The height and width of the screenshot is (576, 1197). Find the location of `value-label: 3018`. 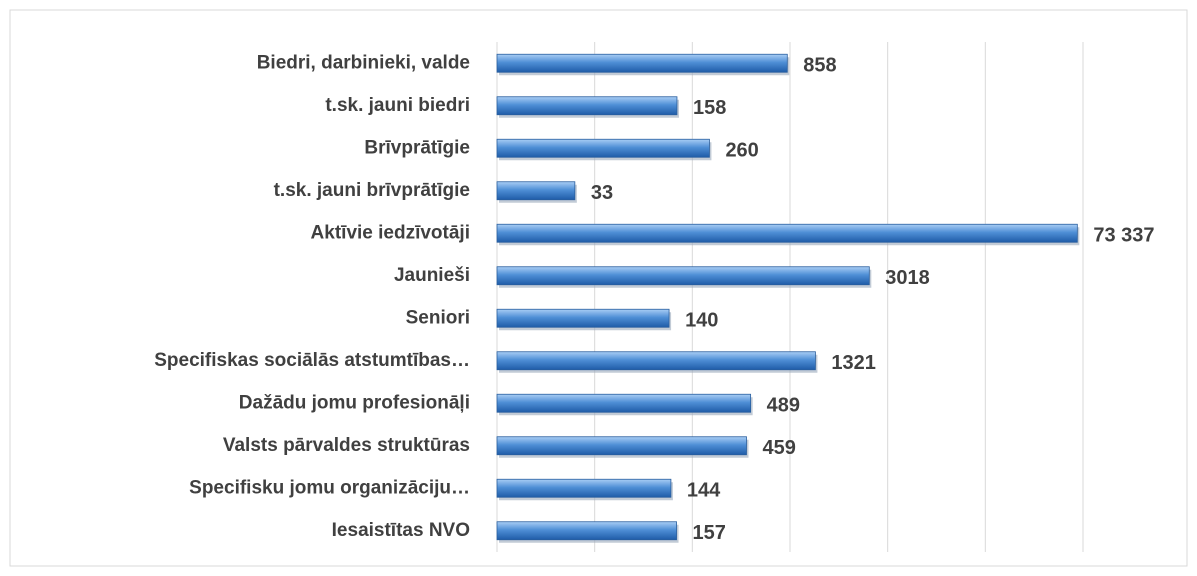

value-label: 3018 is located at coordinates (907, 278).